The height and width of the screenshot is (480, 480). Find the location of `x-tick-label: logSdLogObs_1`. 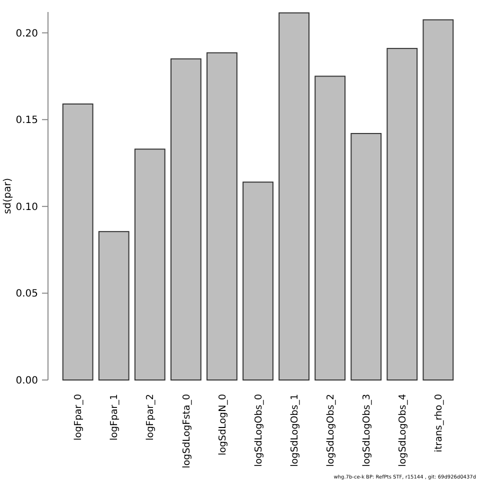

x-tick-label: logSdLogObs_1 is located at coordinates (294, 430).